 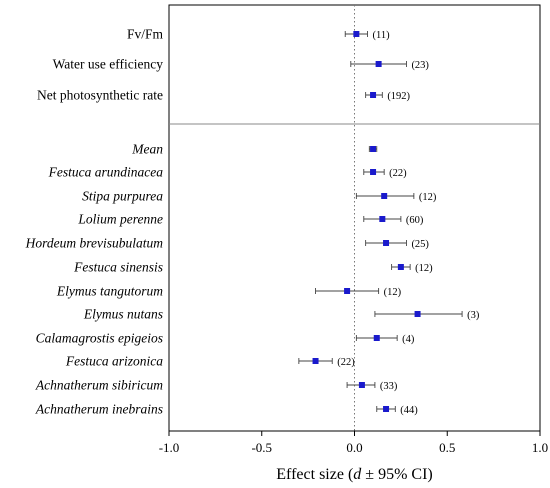 What do you see at coordinates (114, 361) in the screenshot?
I see `row-label: Festuca arizonica` at bounding box center [114, 361].